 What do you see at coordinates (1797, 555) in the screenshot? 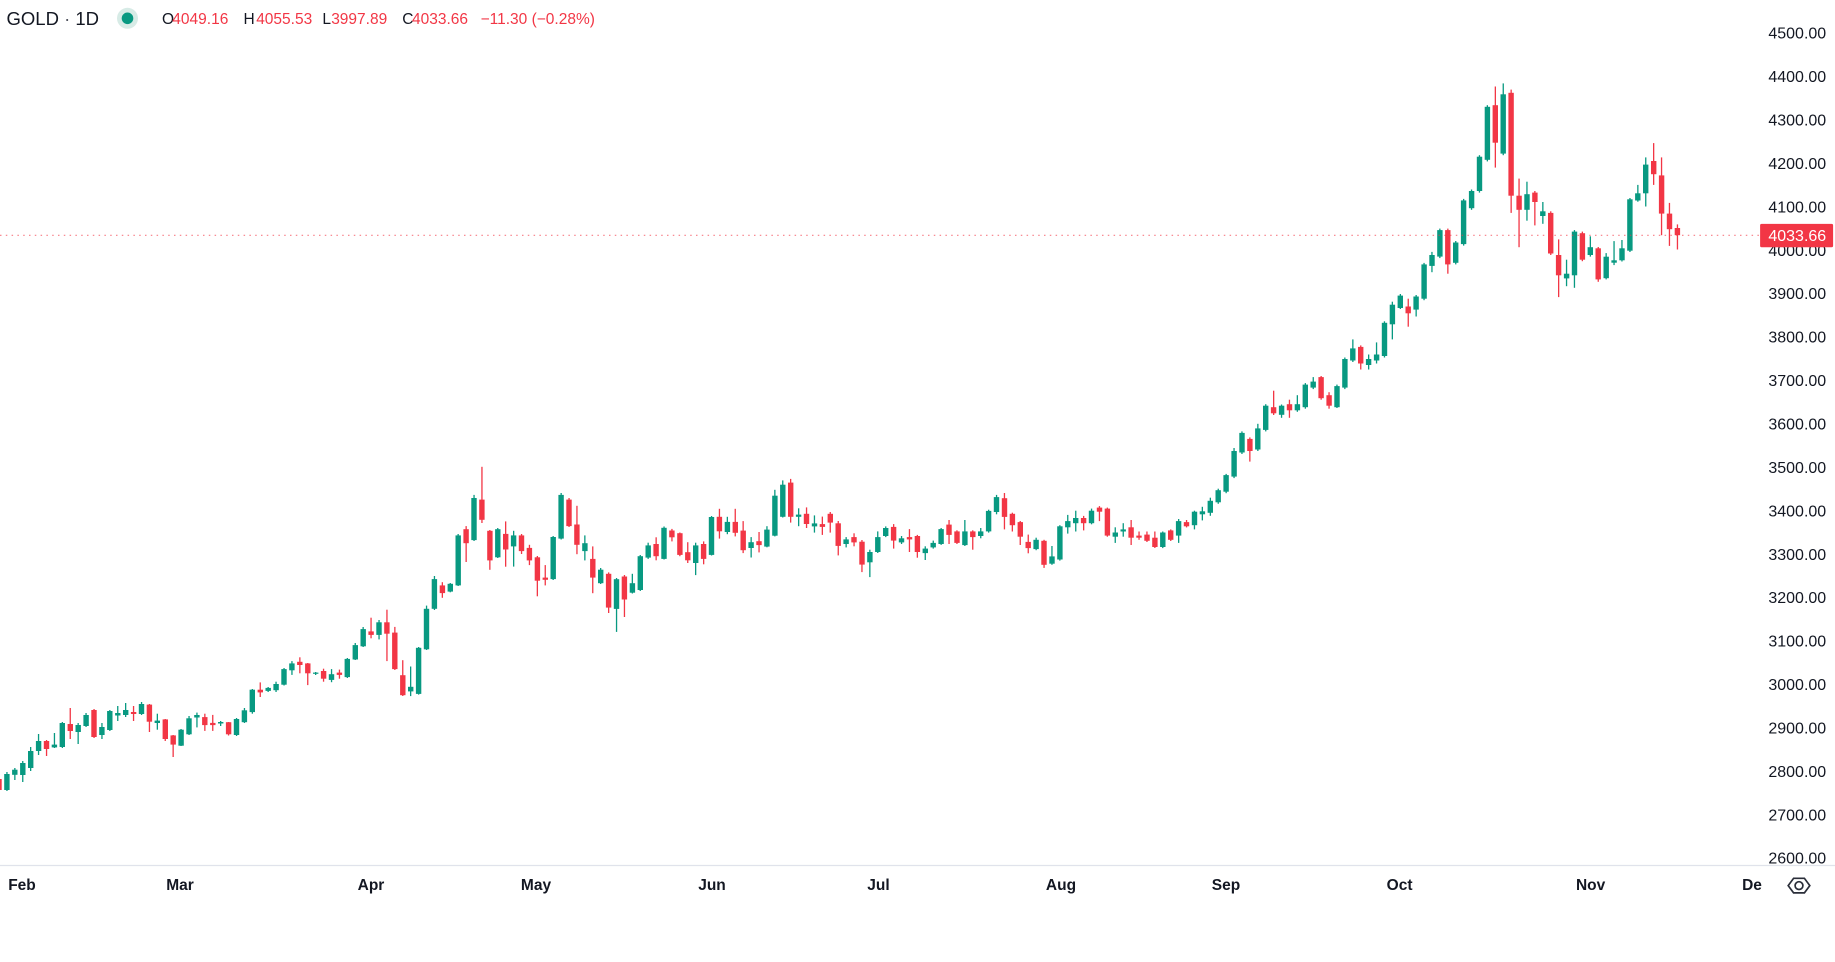
I see `svg-text: 3300.00` at bounding box center [1797, 555].